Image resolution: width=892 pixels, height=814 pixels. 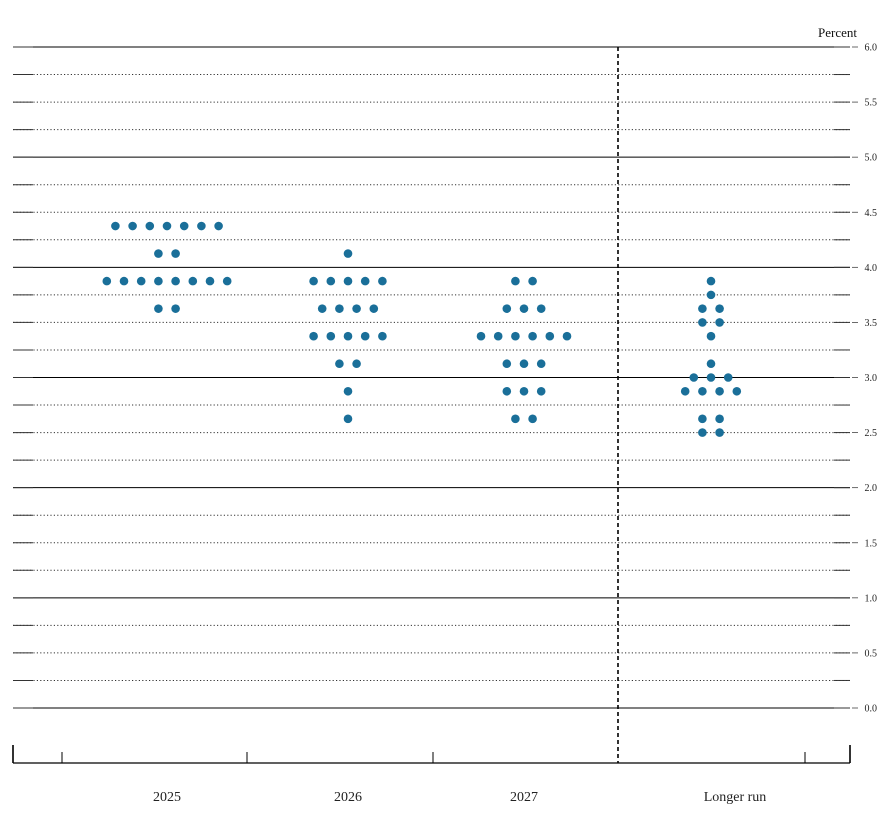 What do you see at coordinates (524, 797) in the screenshot?
I see `x-category-label: 2027` at bounding box center [524, 797].